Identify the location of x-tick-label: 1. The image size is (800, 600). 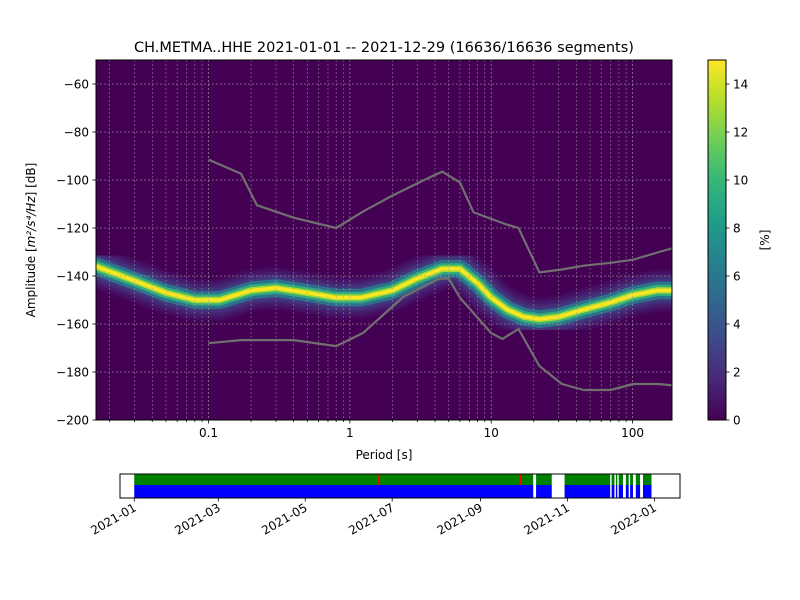
(350, 433).